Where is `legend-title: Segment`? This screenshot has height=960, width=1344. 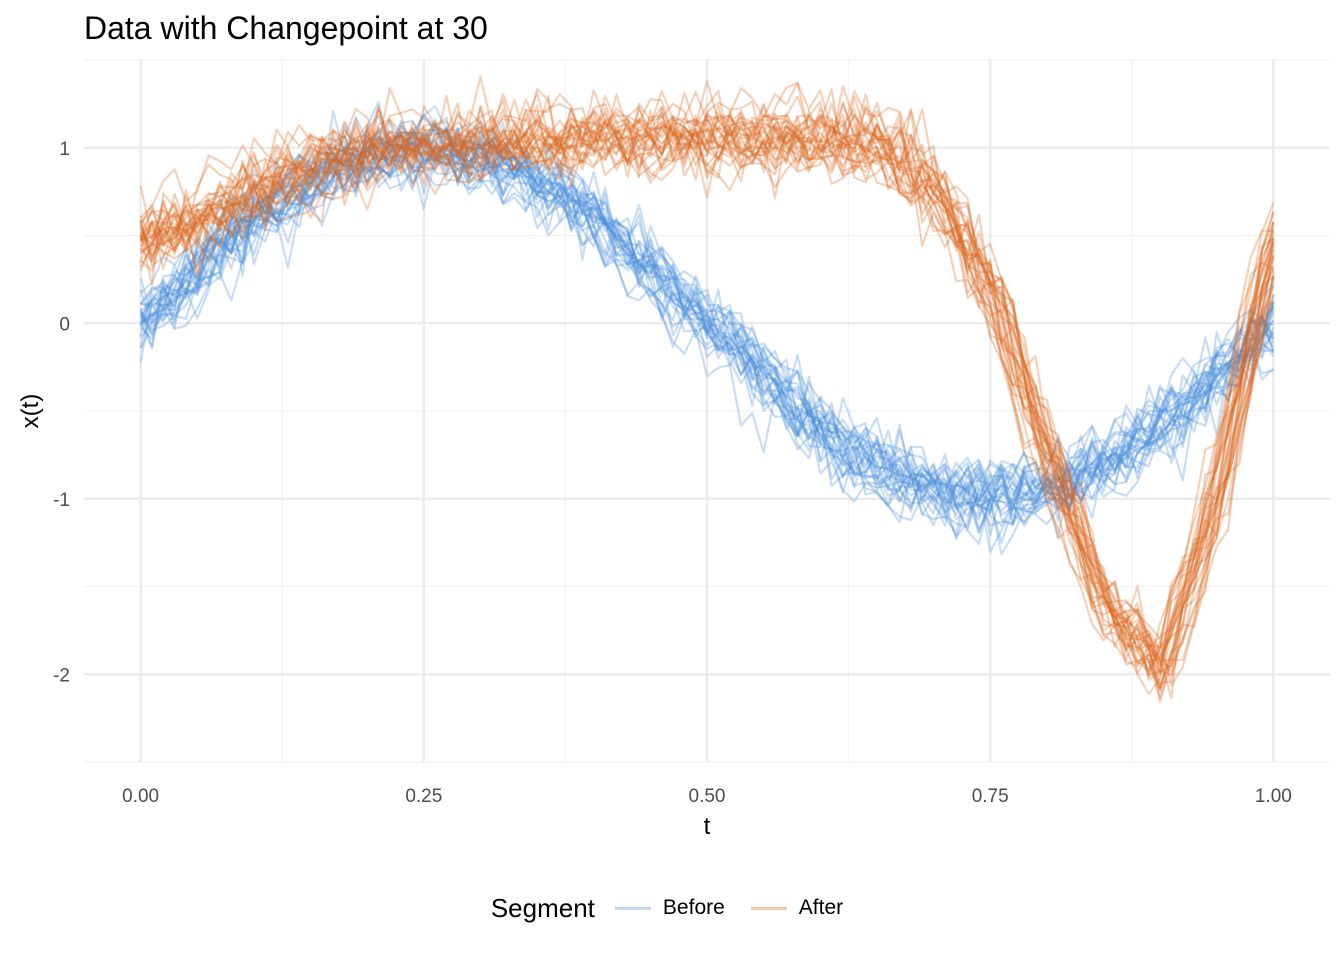 legend-title: Segment is located at coordinates (542, 907).